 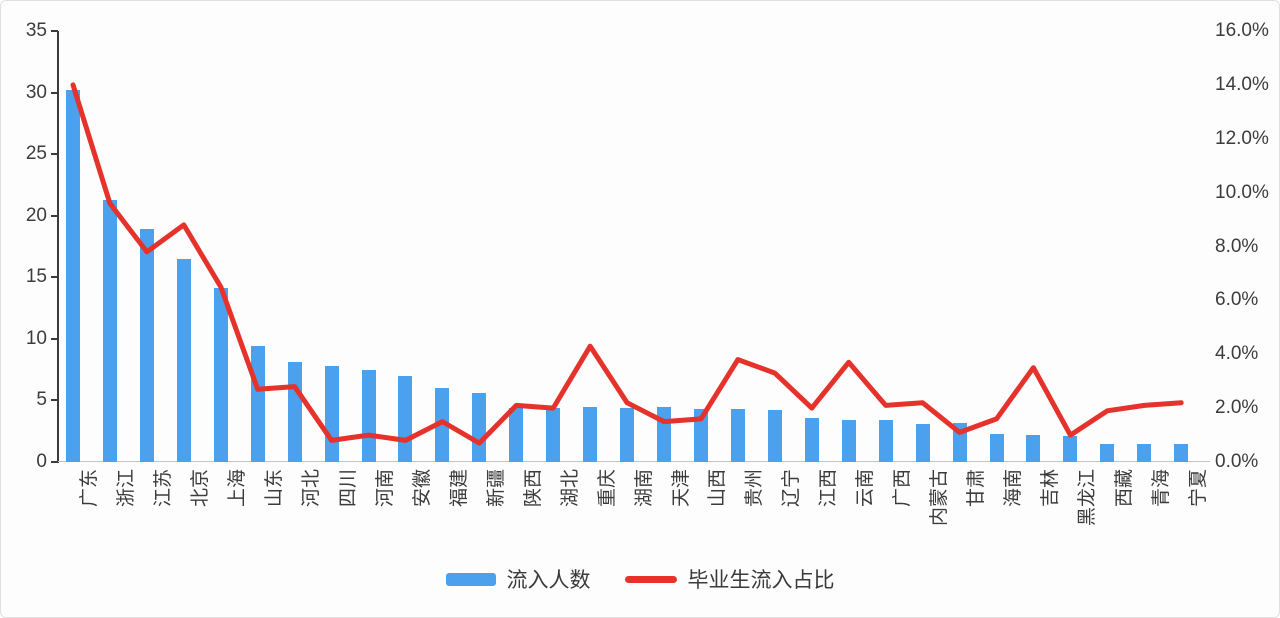 What do you see at coordinates (36, 277) in the screenshot?
I see `left-tick-label: 15` at bounding box center [36, 277].